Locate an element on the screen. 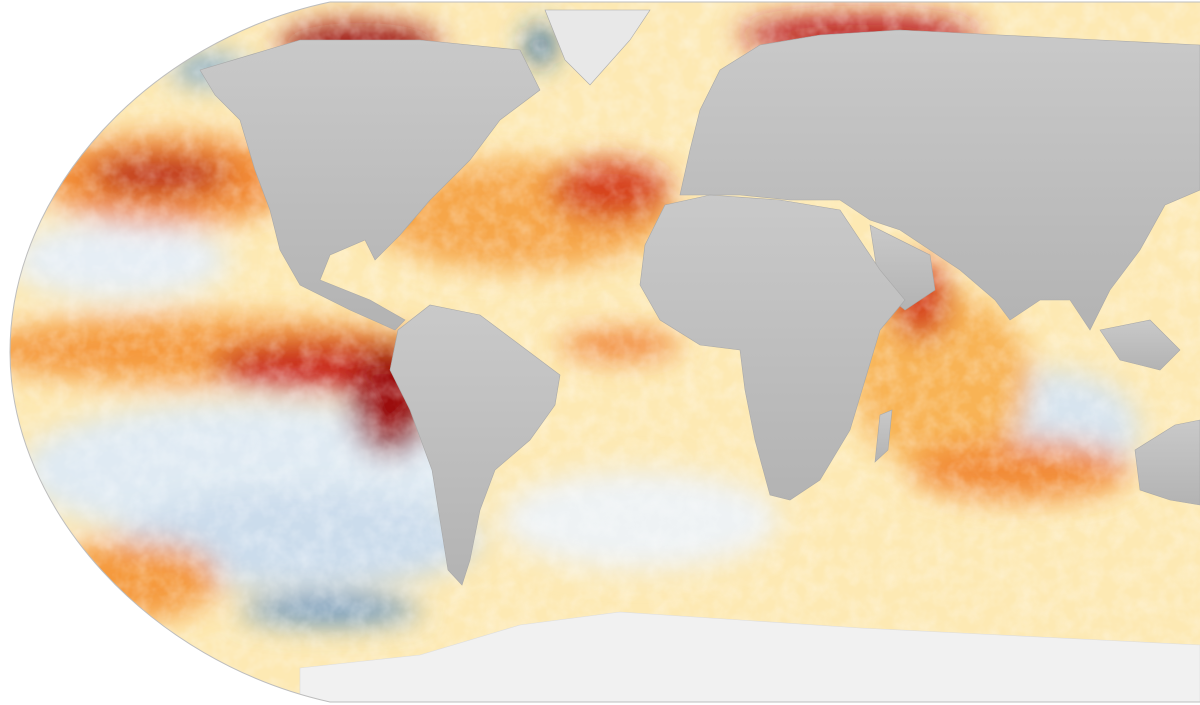 This screenshot has height=705, width=1200. southeast-asia is located at coordinates (1140, 345).